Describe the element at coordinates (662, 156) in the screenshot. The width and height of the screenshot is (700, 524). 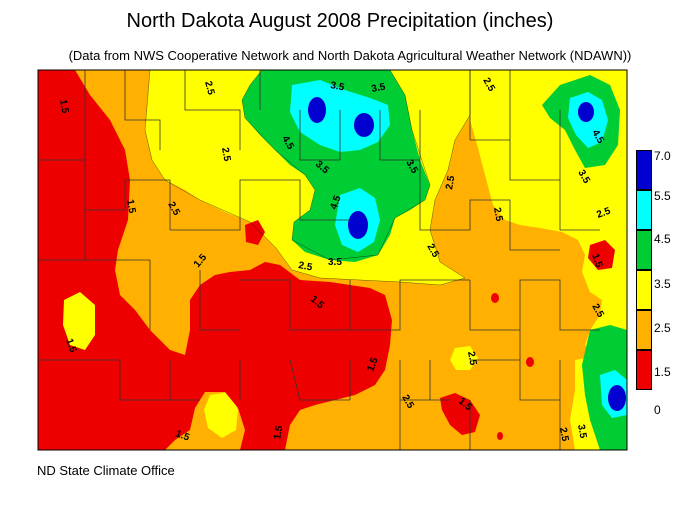
I see `legend-tick-label: 7.0` at that location.